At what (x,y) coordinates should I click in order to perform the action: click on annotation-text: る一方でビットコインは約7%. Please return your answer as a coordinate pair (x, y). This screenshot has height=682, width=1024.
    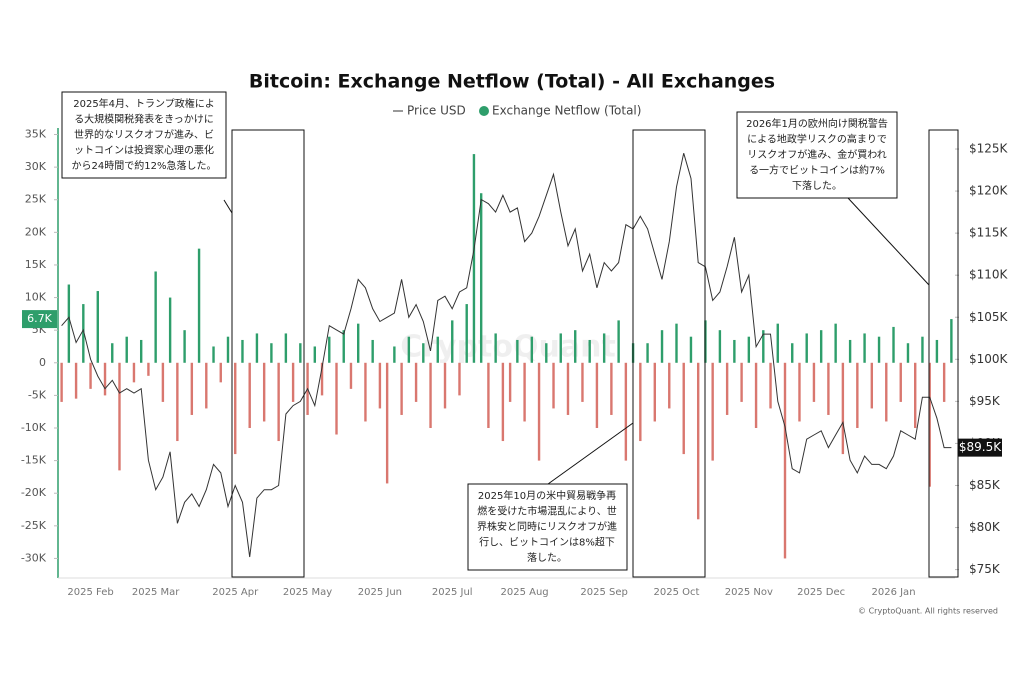
    Looking at the image, I should click on (817, 170).